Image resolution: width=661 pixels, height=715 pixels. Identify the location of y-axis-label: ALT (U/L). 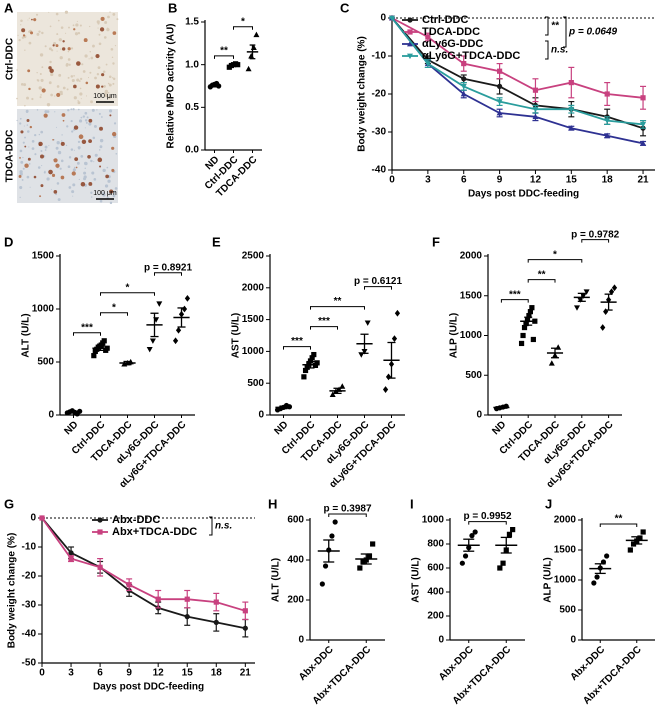
(276, 580).